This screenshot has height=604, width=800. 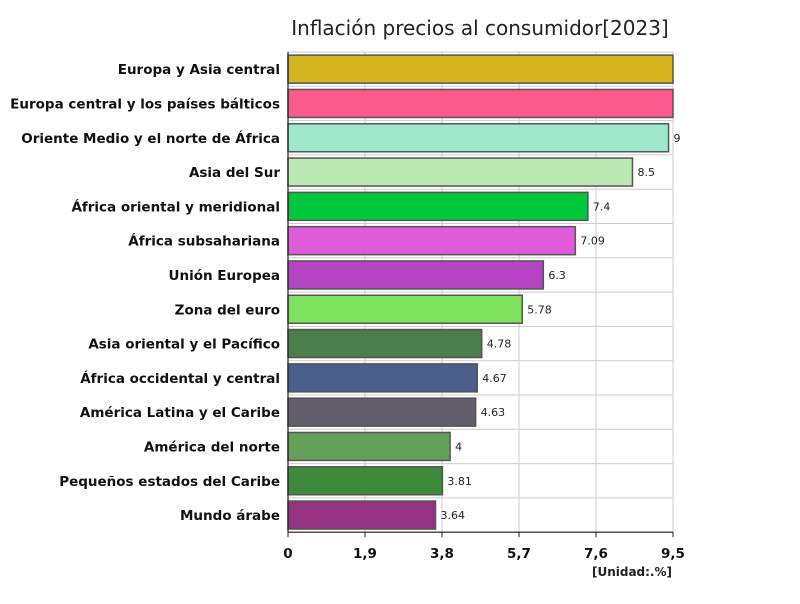 I want to click on category-label: América Latina y el Caribe, so click(x=180, y=413).